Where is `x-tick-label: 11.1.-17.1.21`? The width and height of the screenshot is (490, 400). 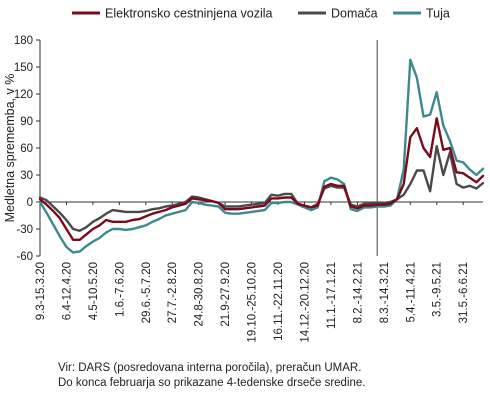 x-tick-label: 11.1.-17.1.21 is located at coordinates (332, 295).